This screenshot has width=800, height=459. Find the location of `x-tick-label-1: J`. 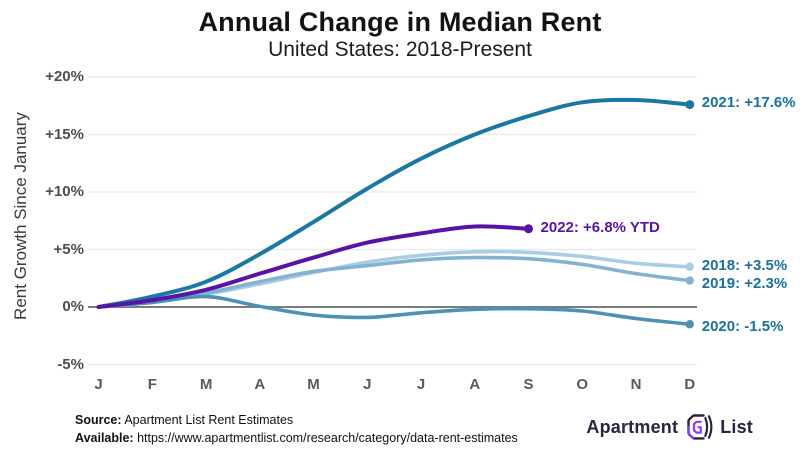

x-tick-label-1: J is located at coordinates (98, 384).